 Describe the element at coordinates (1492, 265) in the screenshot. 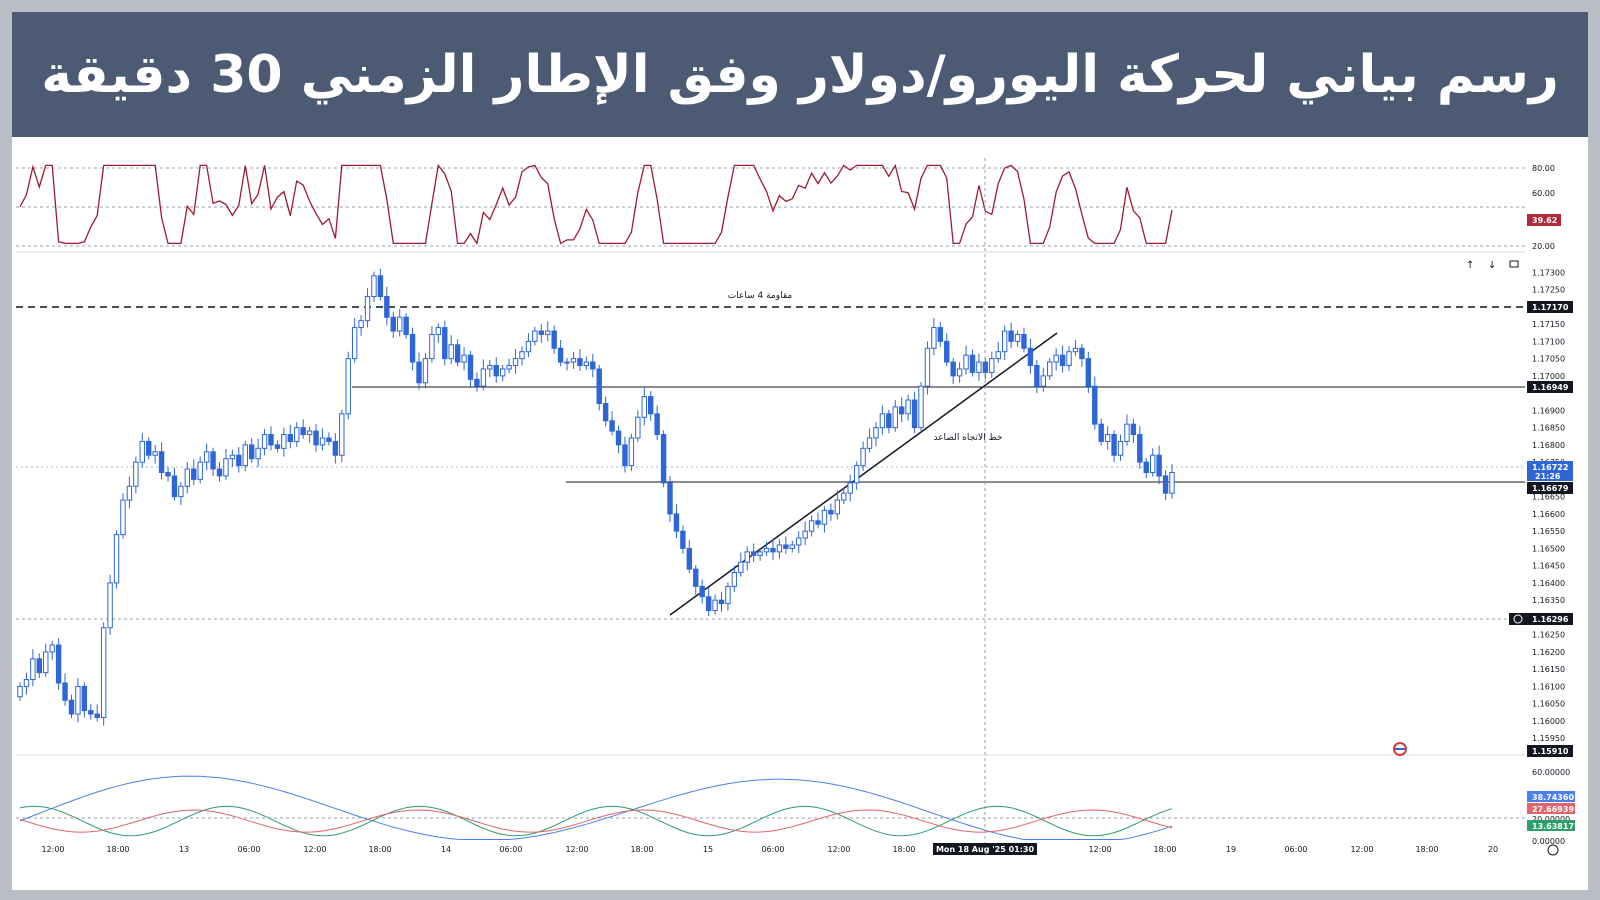

I see `scroll-down-icon: ↓` at that location.